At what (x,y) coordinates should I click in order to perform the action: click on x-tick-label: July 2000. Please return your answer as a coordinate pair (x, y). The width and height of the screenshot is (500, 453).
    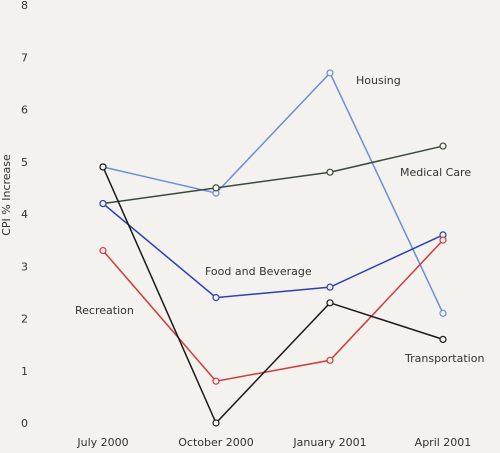
    Looking at the image, I should click on (102, 442).